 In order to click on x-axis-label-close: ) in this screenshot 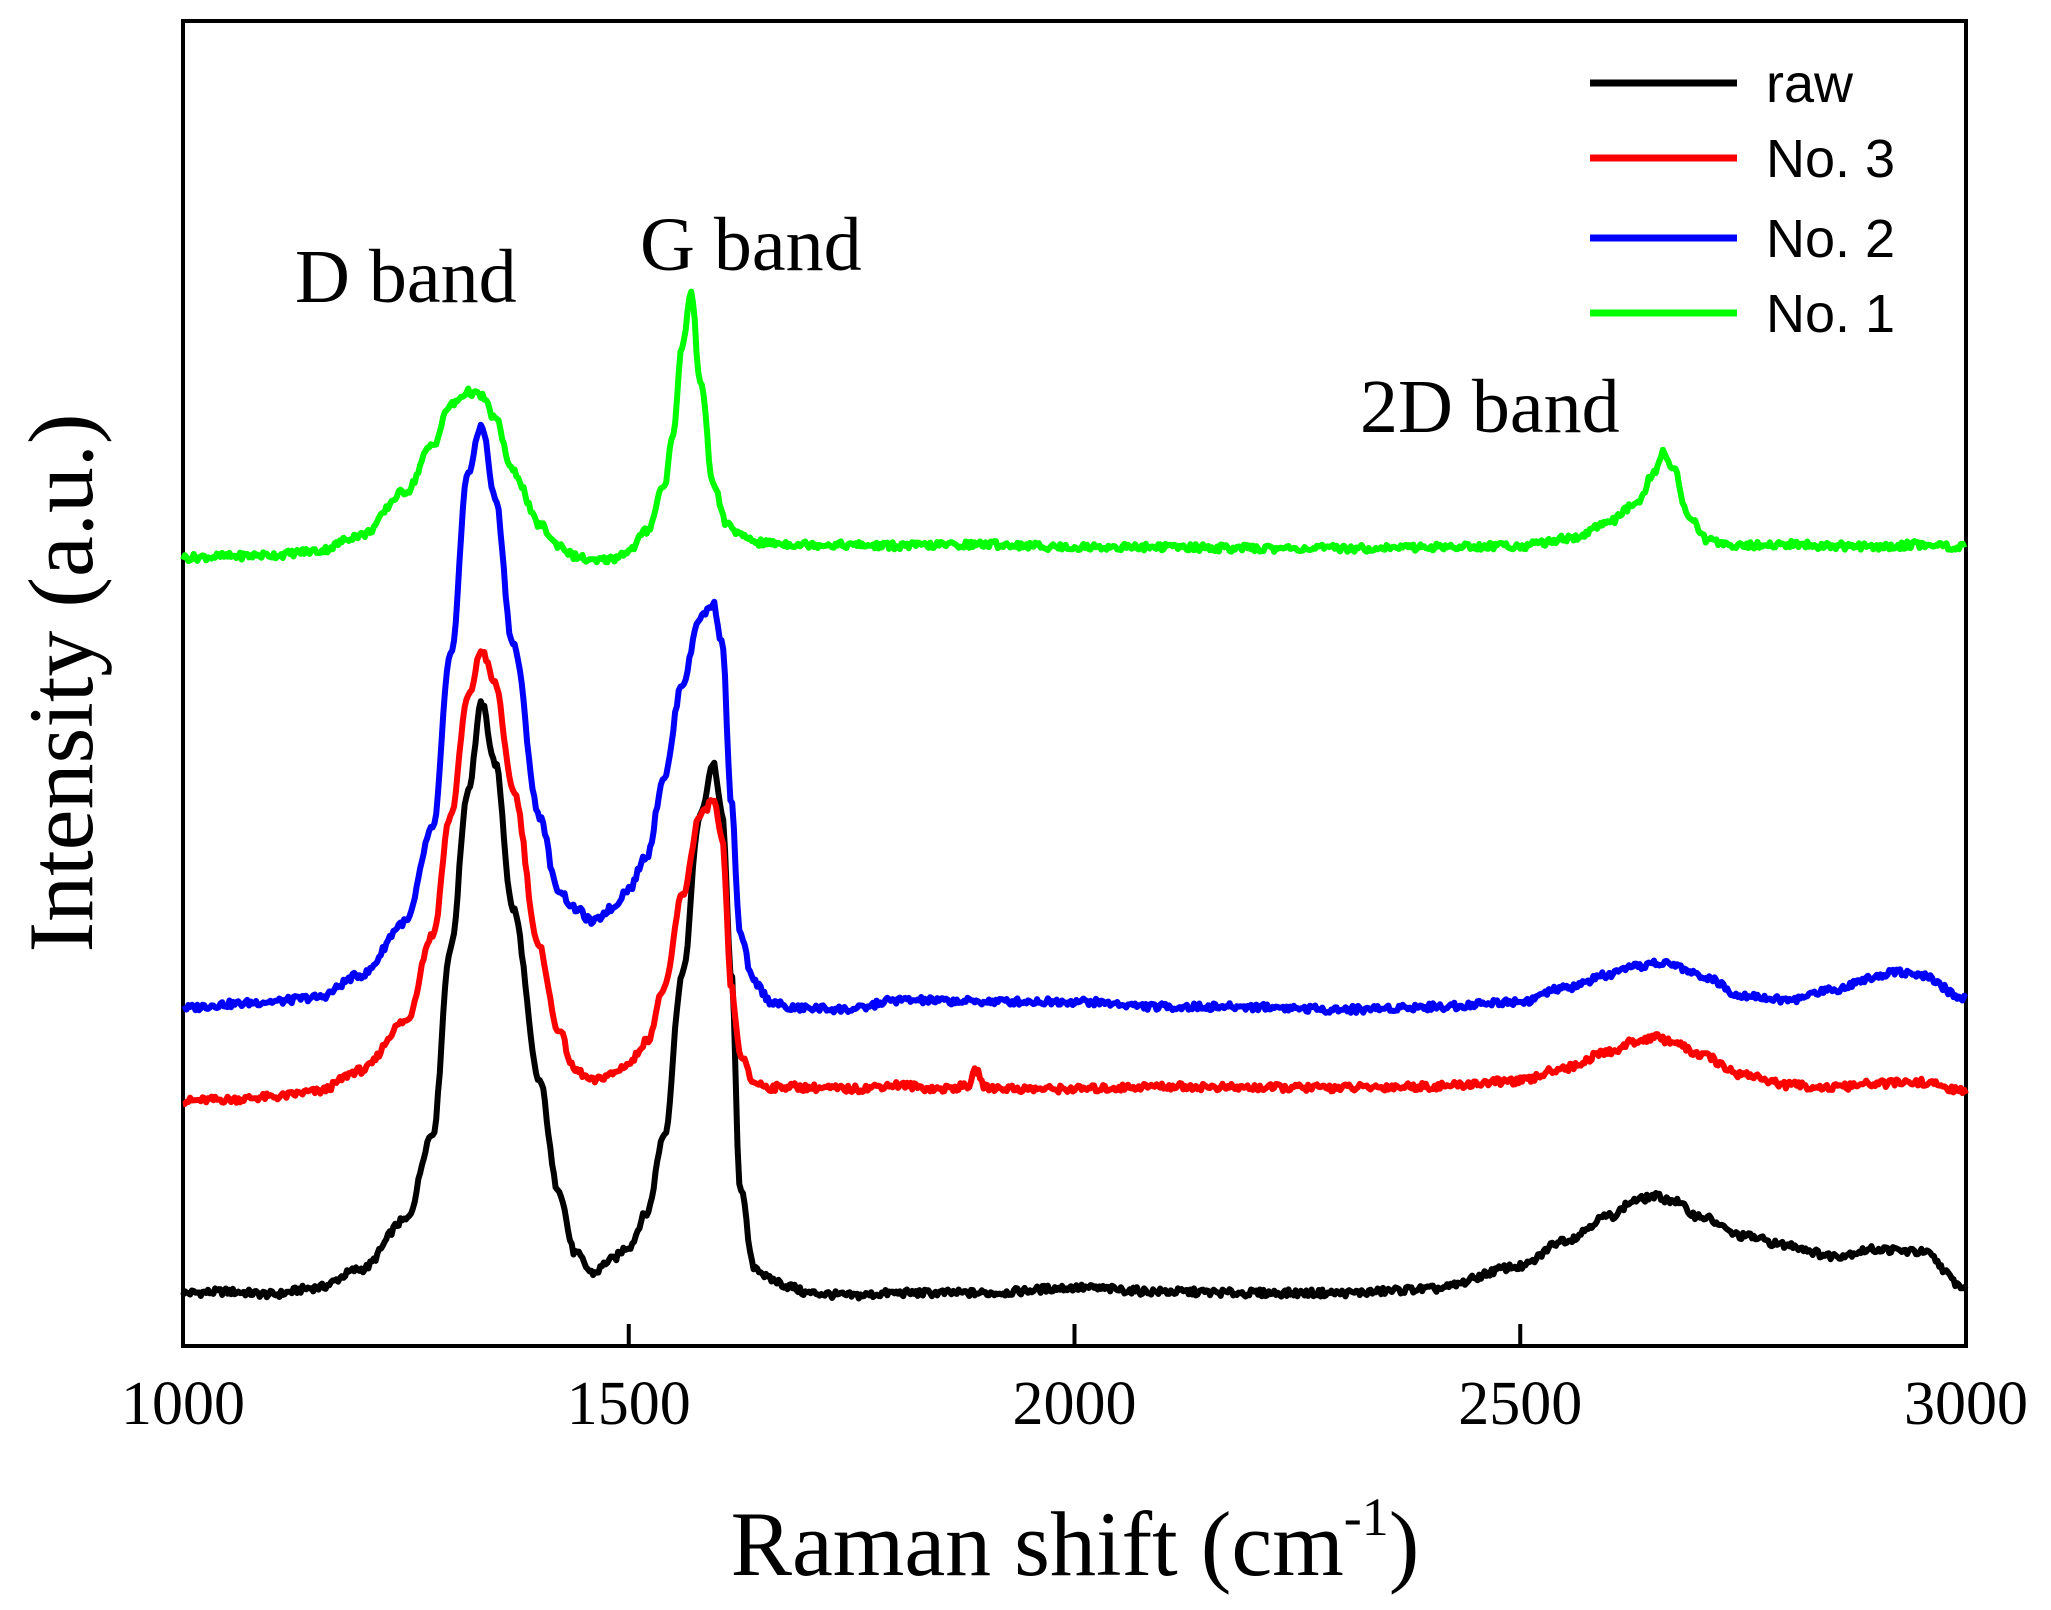, I will do `click(1404, 1544)`.